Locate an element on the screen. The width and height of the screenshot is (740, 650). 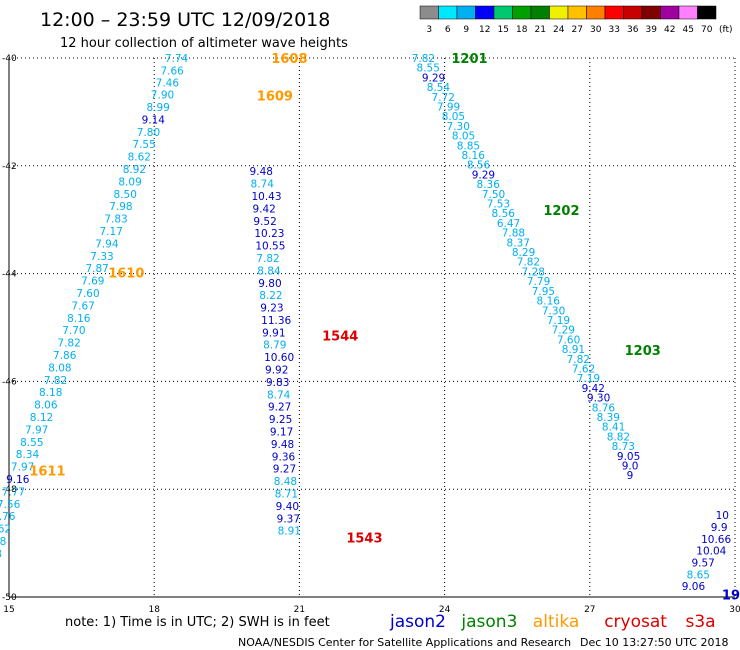
data-point: 8.48 is located at coordinates (285, 482).